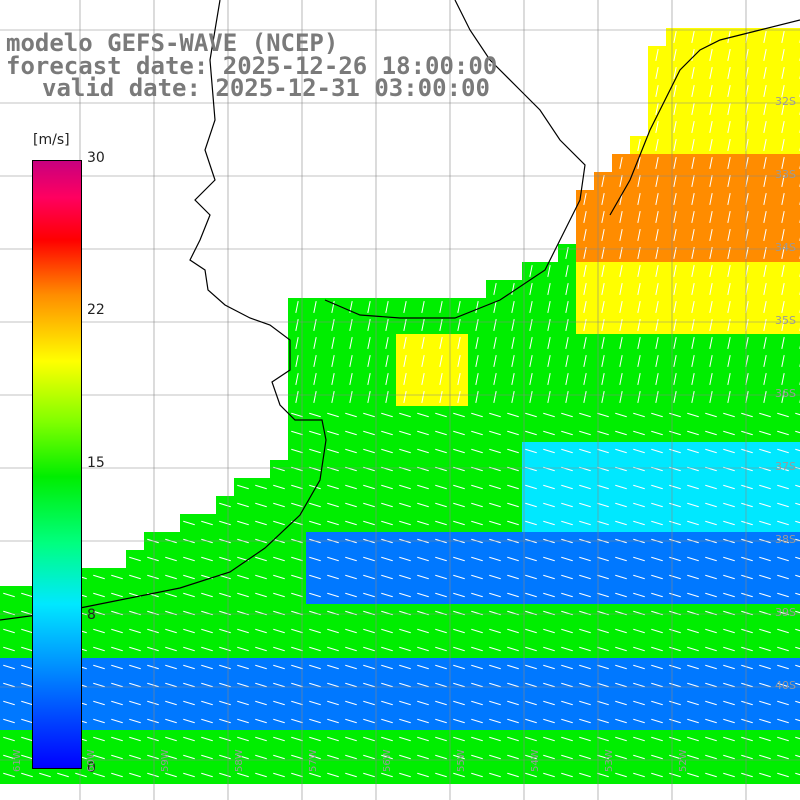  Describe the element at coordinates (91, 615) in the screenshot. I see `colorbar-tick: 8` at that location.